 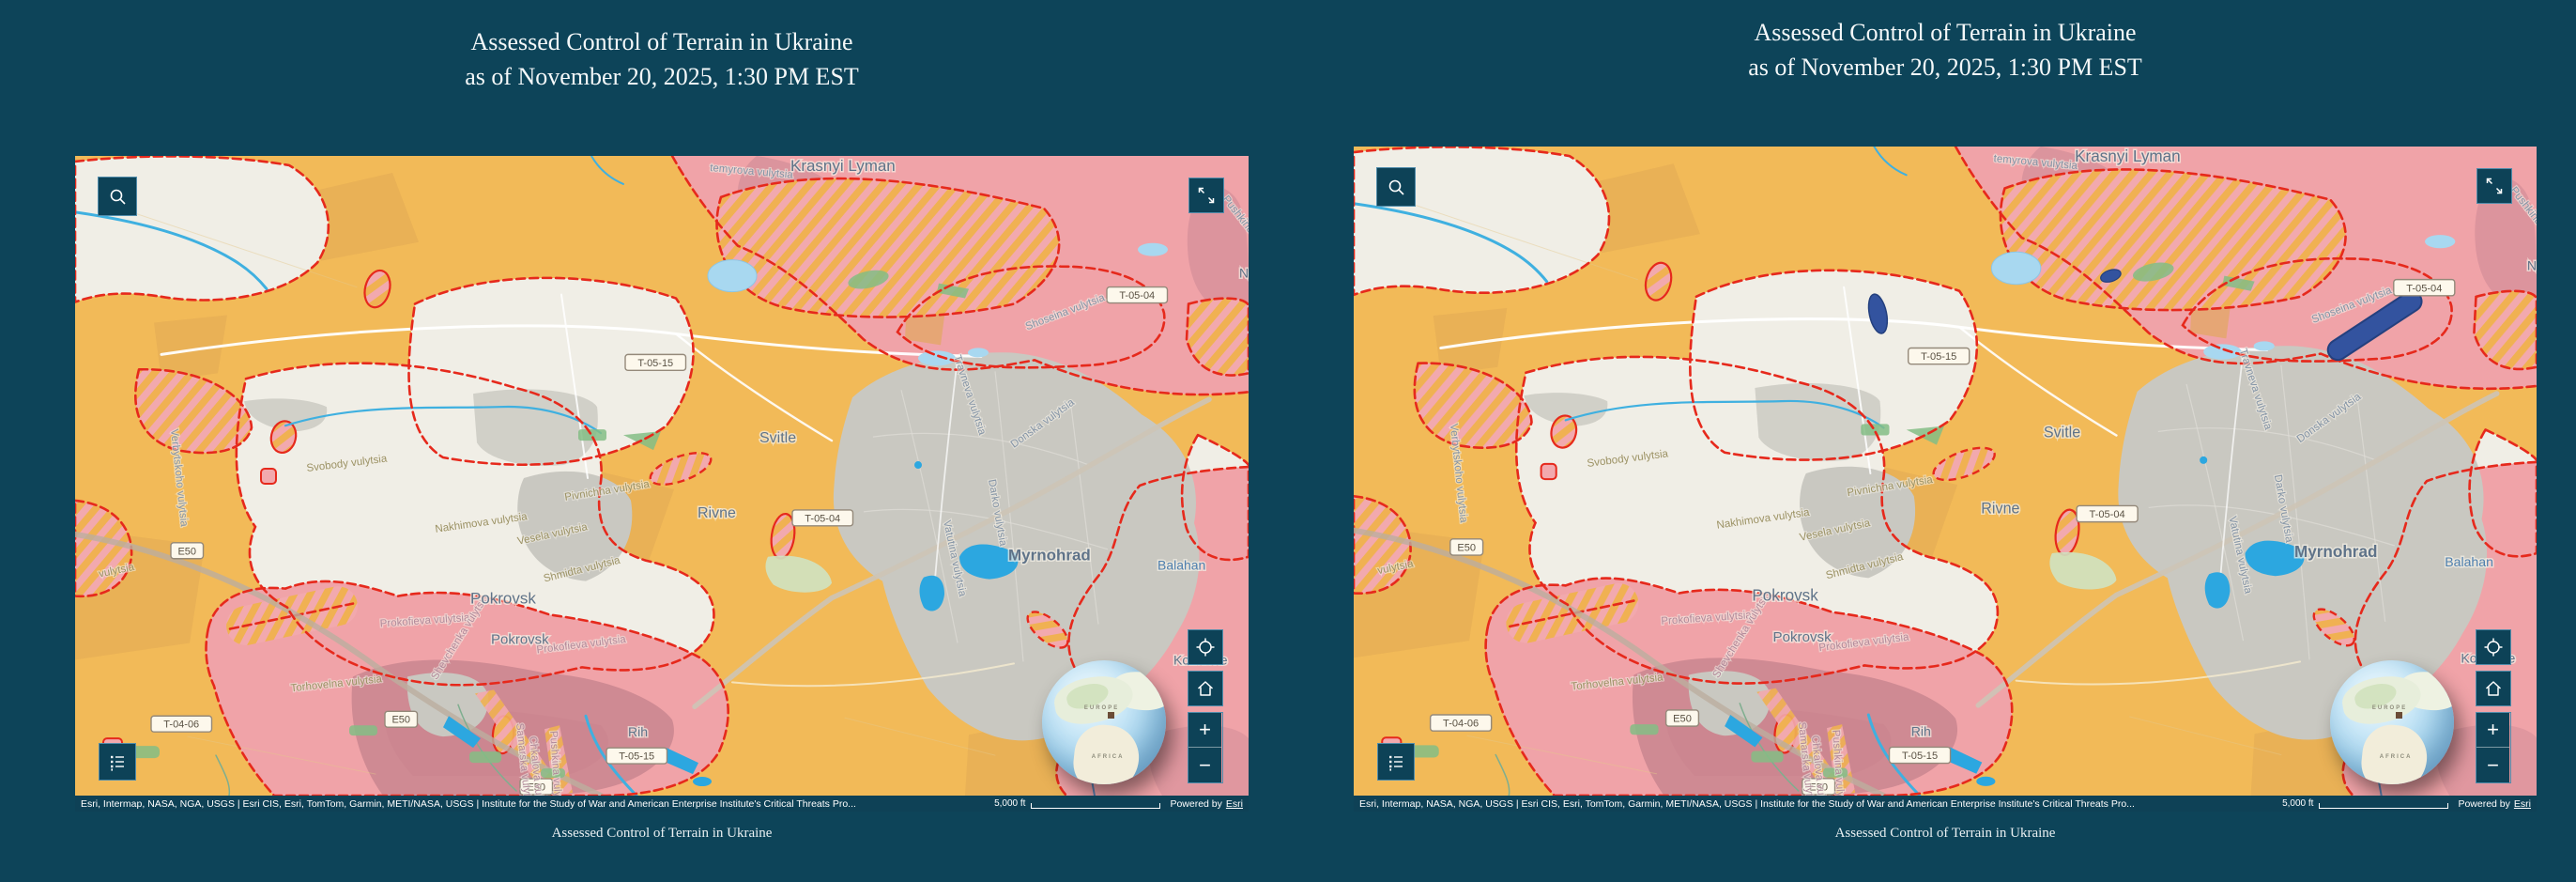 I want to click on road-shield: T-04-06, so click(x=182, y=724).